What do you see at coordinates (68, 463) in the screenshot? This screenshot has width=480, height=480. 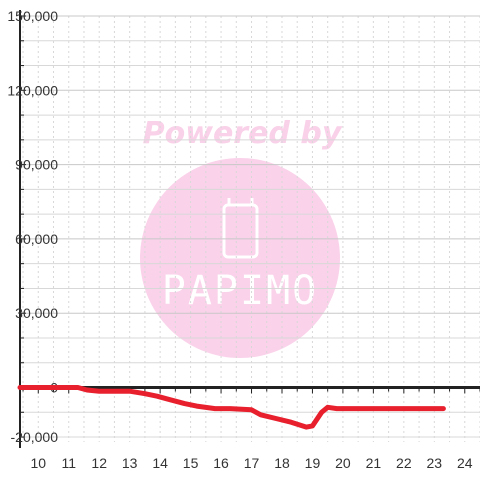 I see `x-tick-label: 11` at bounding box center [68, 463].